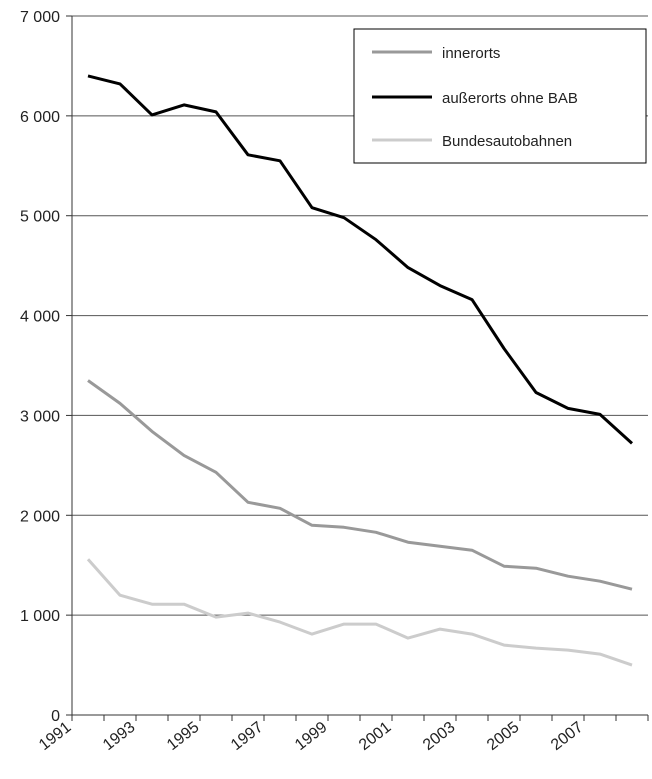  Describe the element at coordinates (119, 736) in the screenshot. I see `x-tick-label: 1993` at that location.